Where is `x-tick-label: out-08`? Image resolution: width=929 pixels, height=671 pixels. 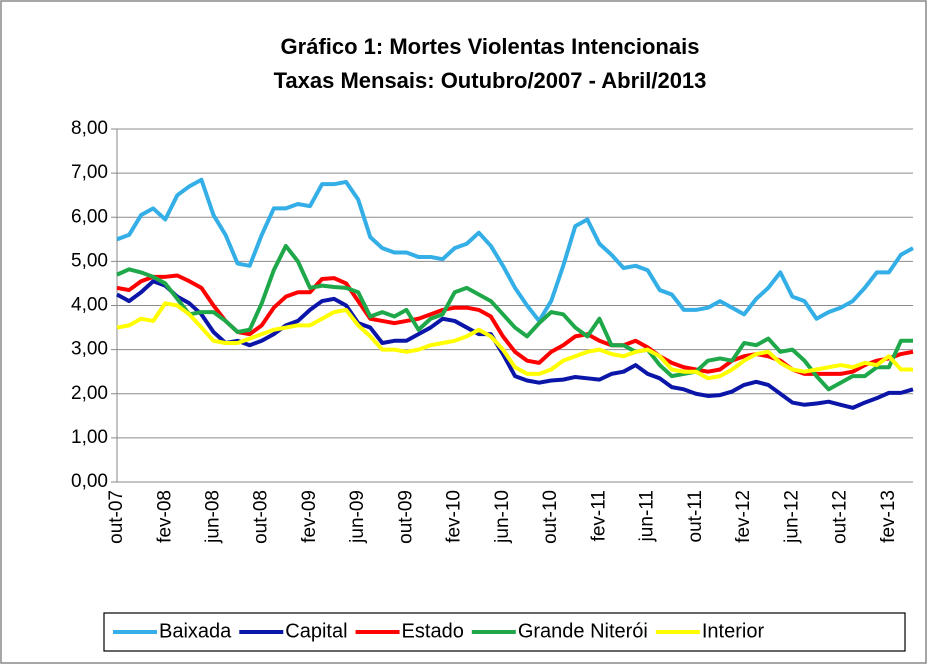
x-tick-label: out-08 is located at coordinates (261, 517).